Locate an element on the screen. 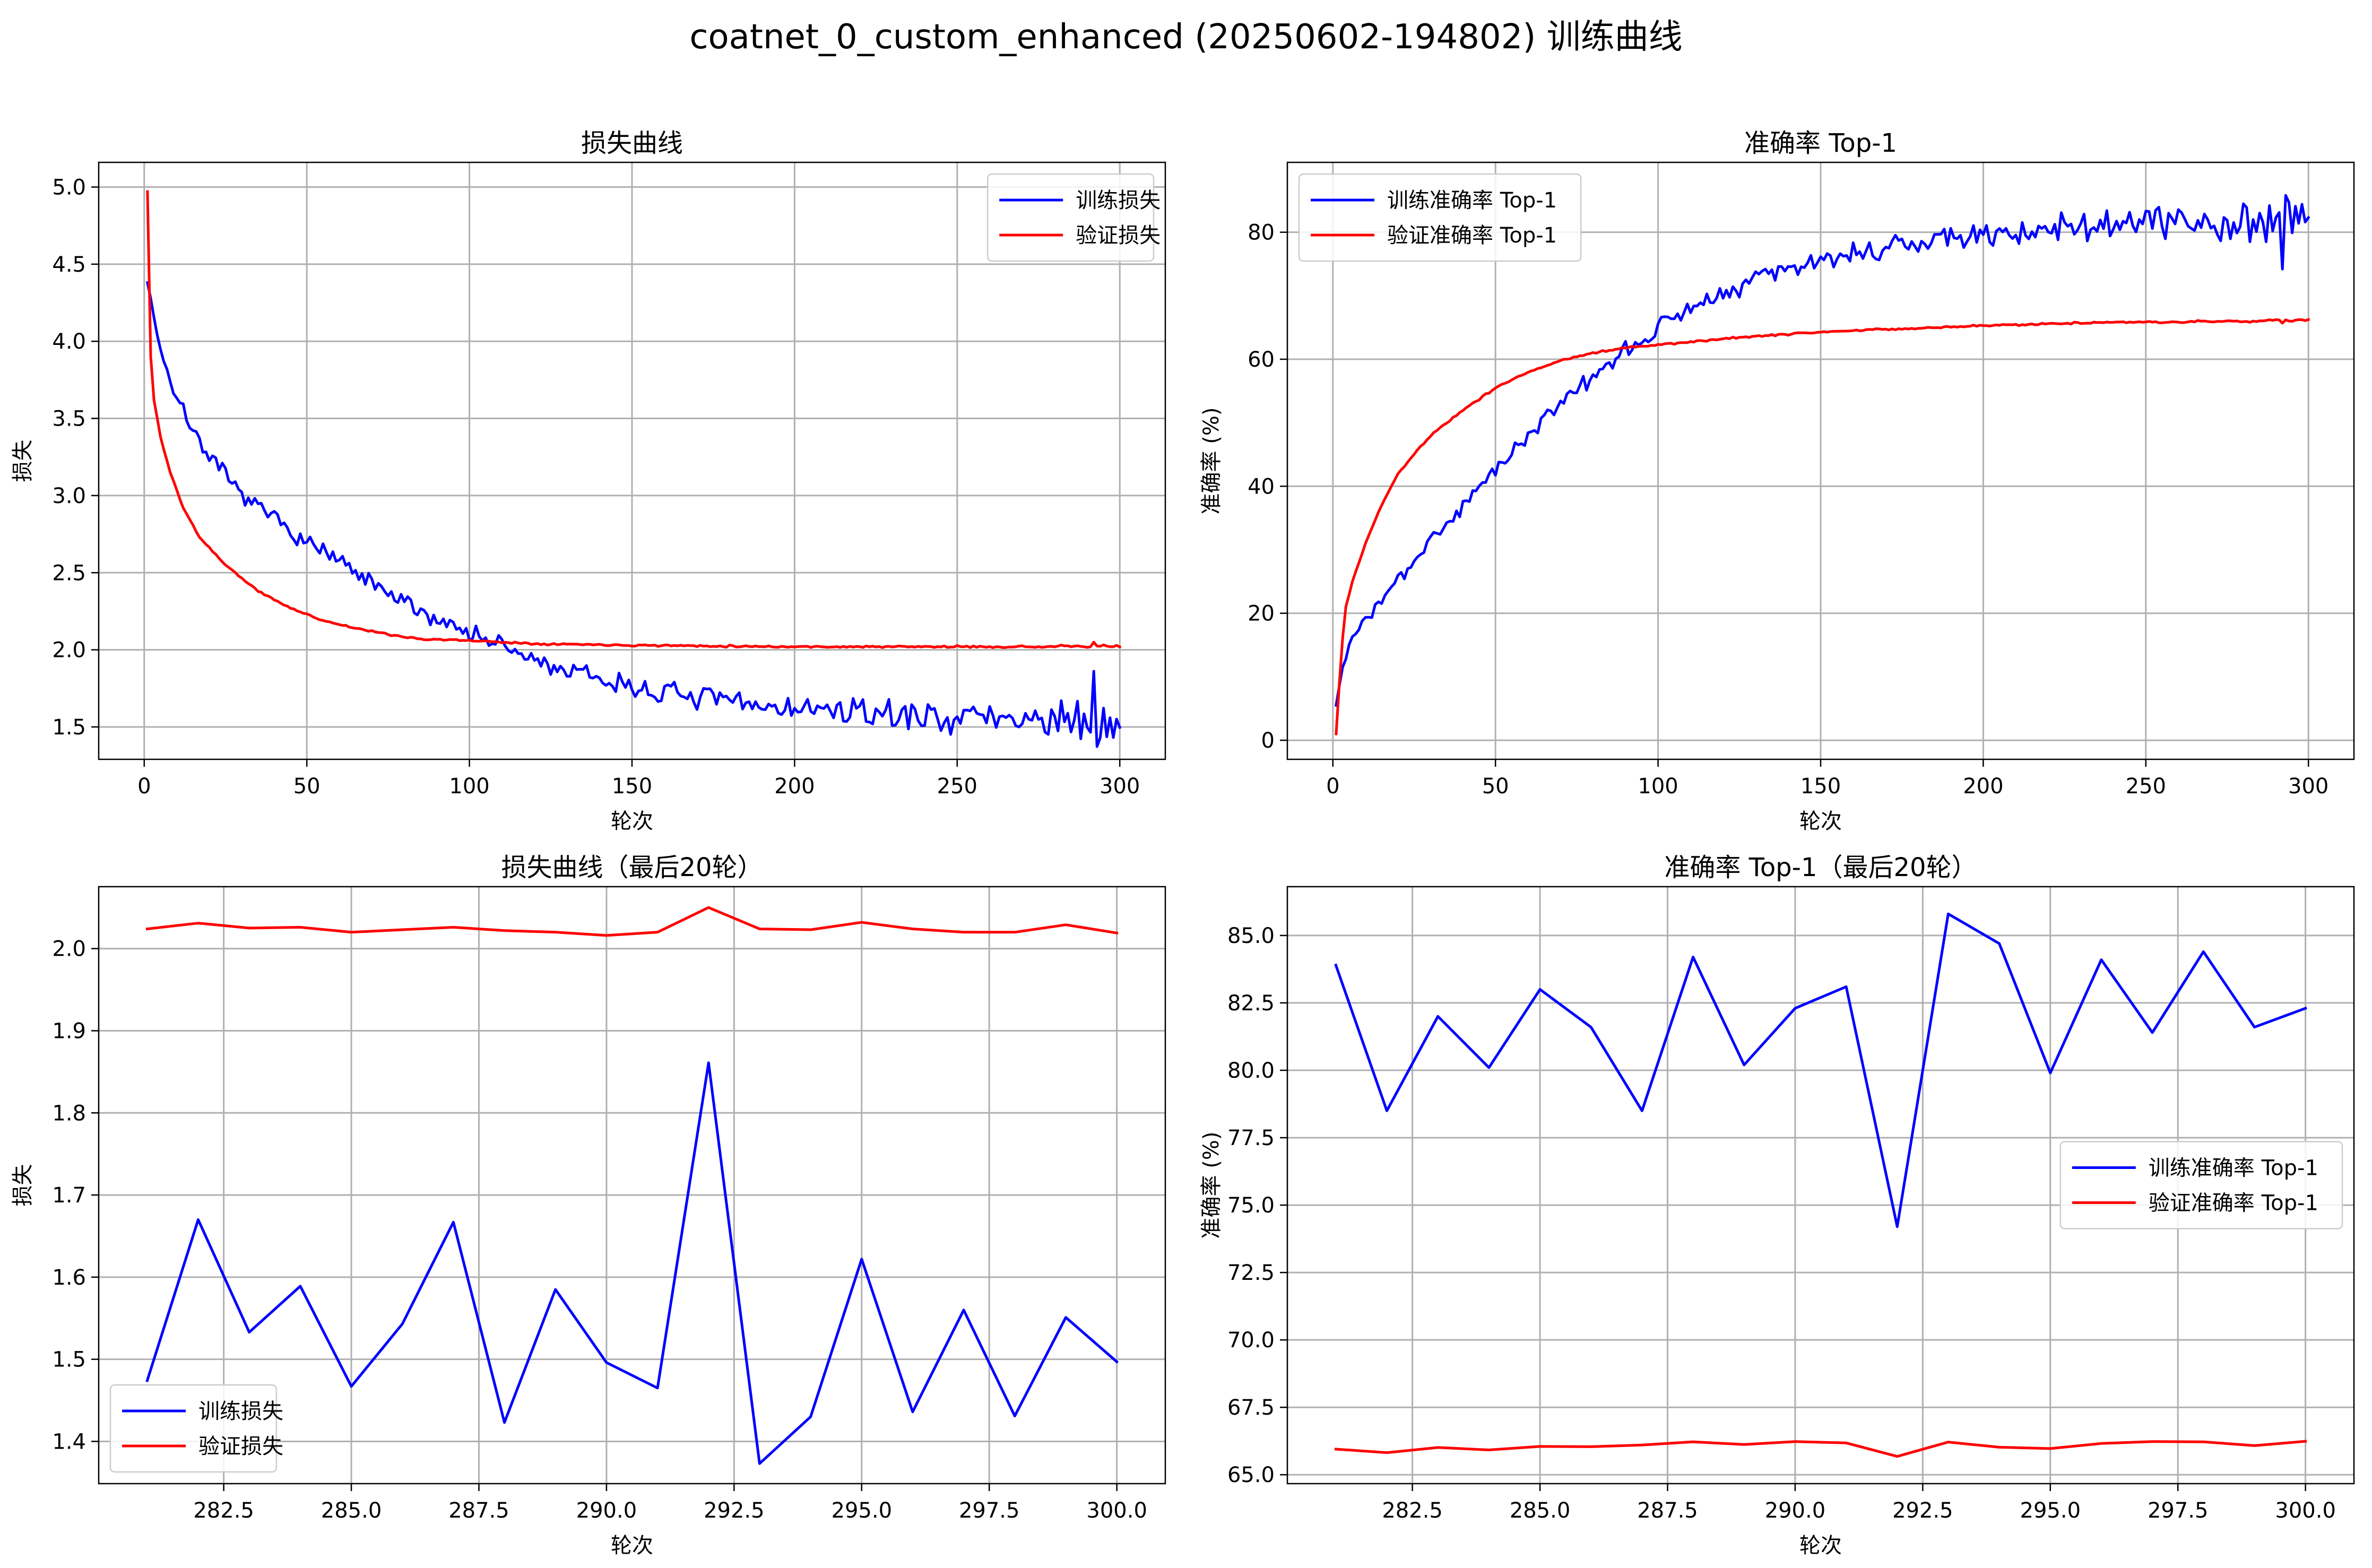 Image resolution: width=2372 pixels, height=1568 pixels. y-axis-label: 损失 is located at coordinates (23, 1185).